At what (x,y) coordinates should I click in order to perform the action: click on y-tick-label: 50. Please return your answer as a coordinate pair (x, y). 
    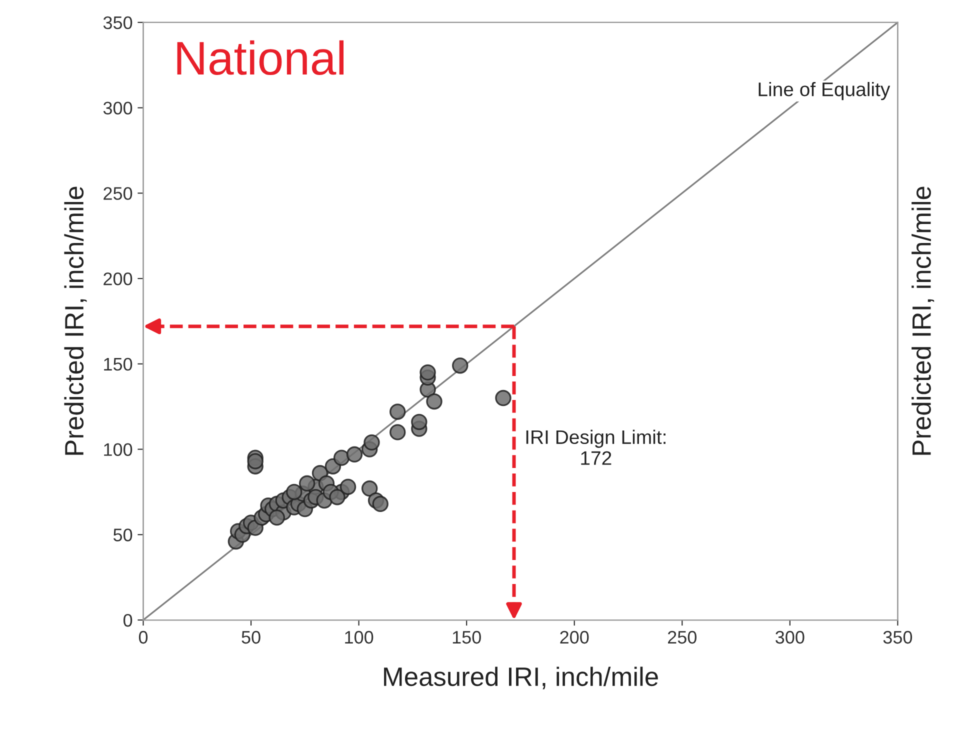
    Looking at the image, I should click on (122, 535).